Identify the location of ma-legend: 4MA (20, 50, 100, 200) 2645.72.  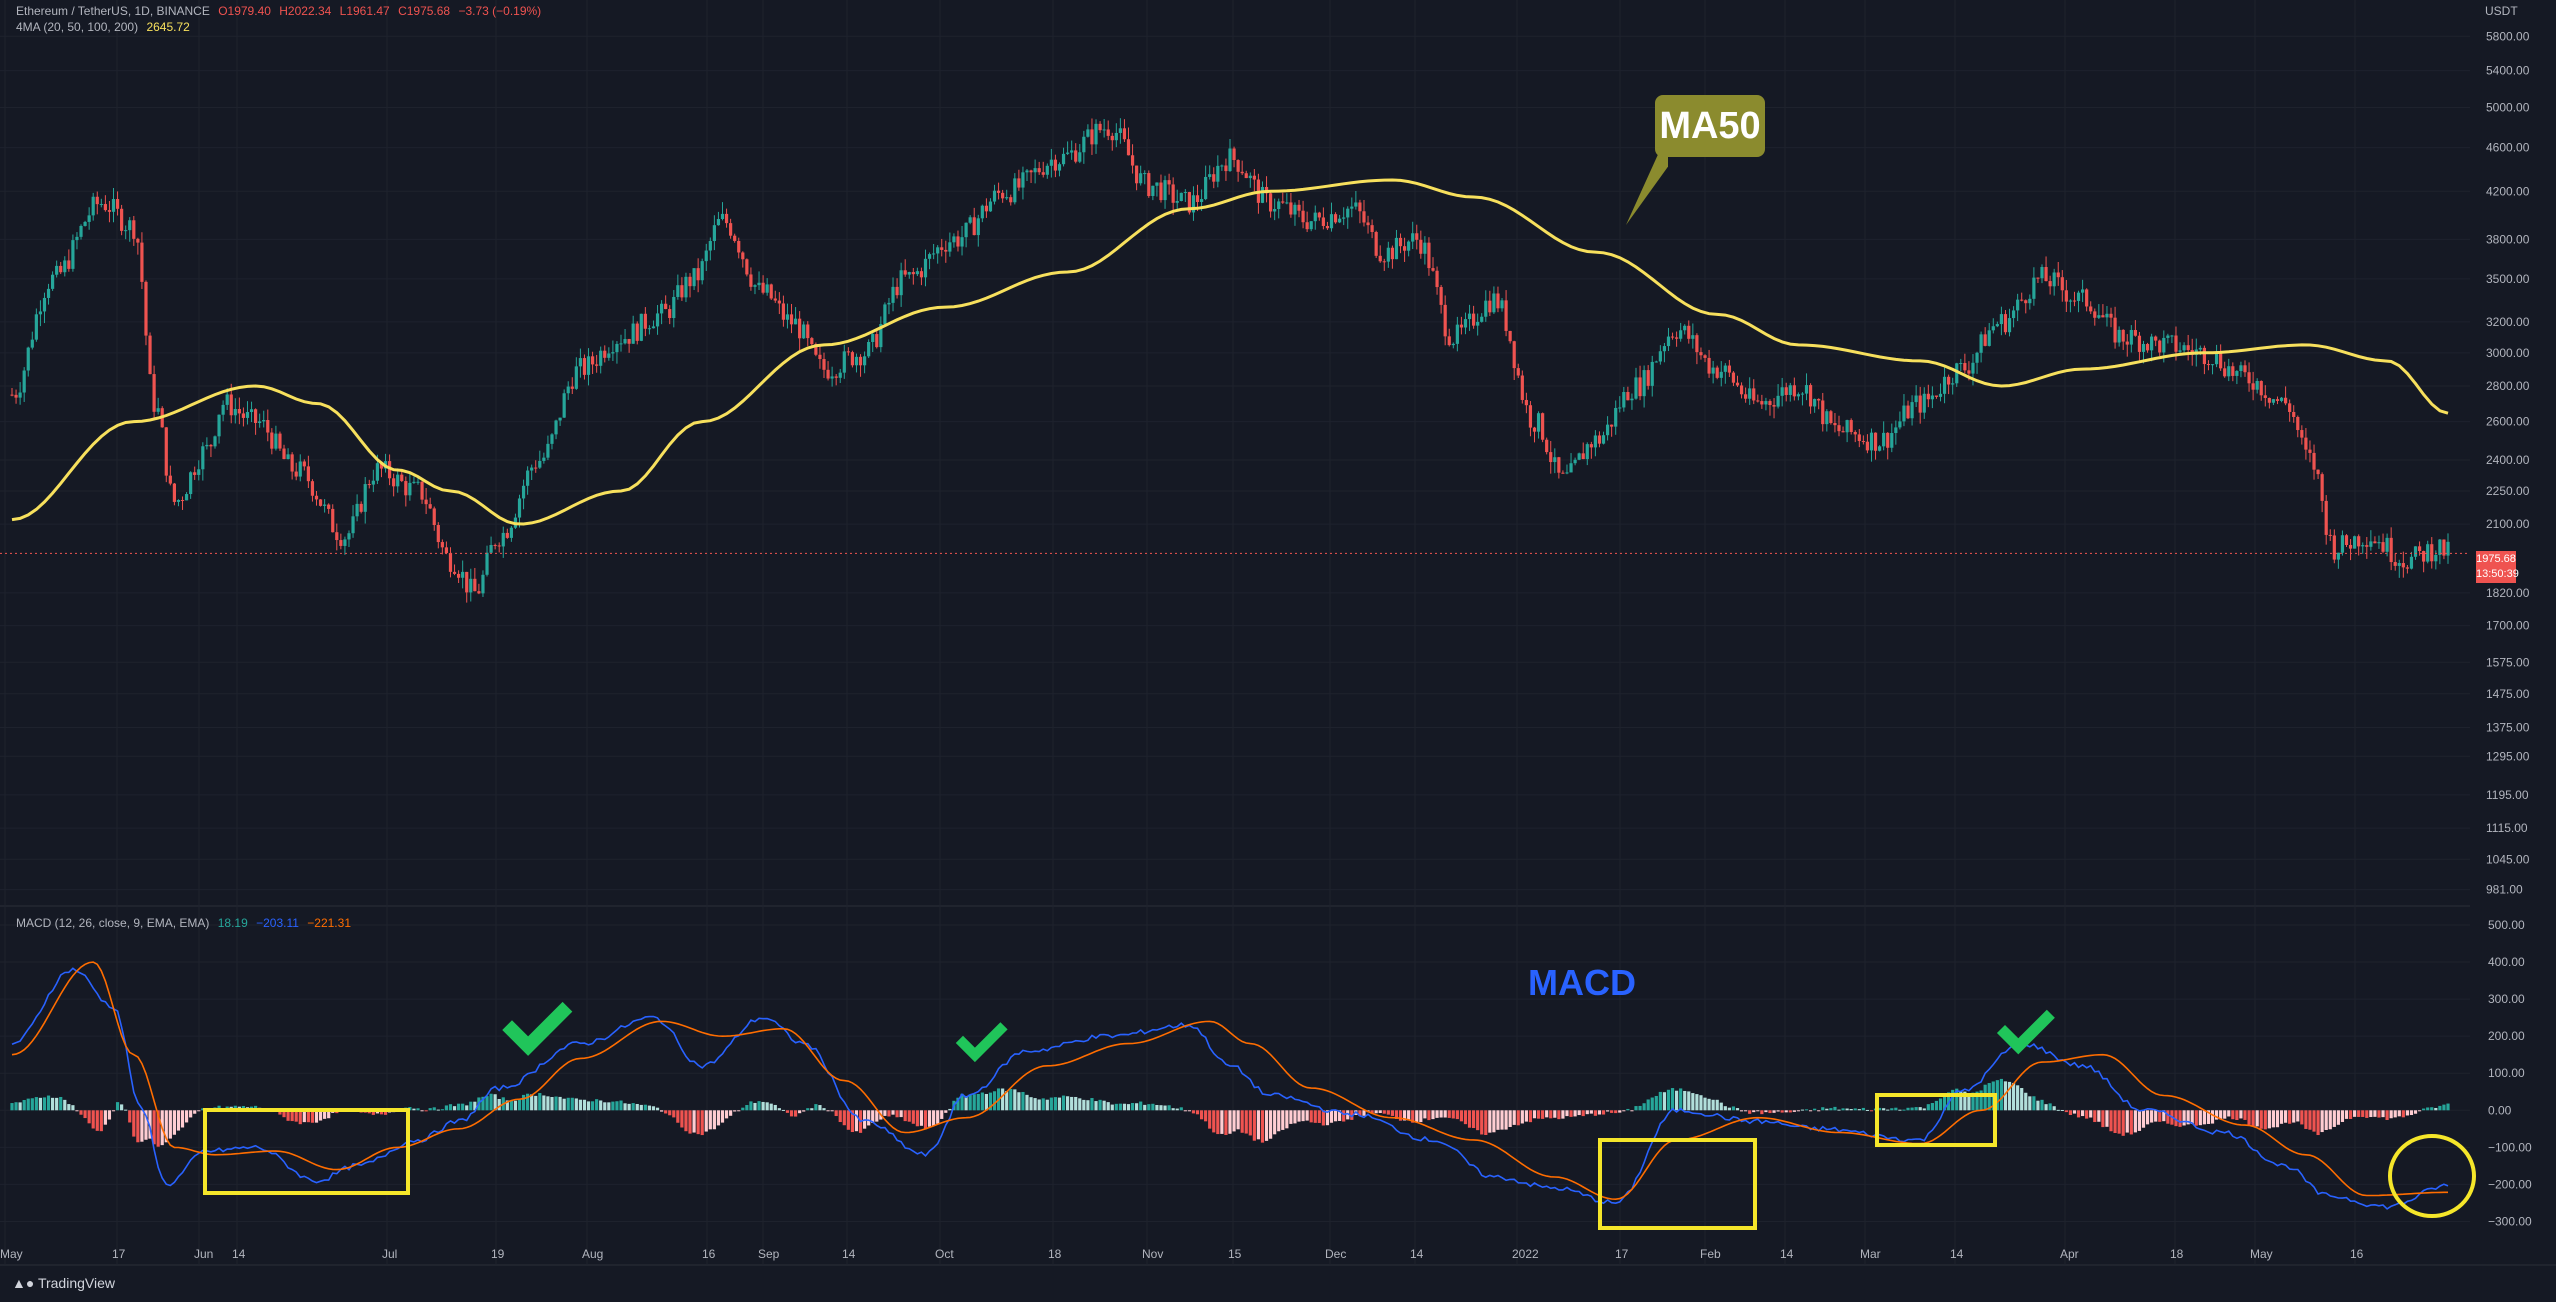
(105, 27).